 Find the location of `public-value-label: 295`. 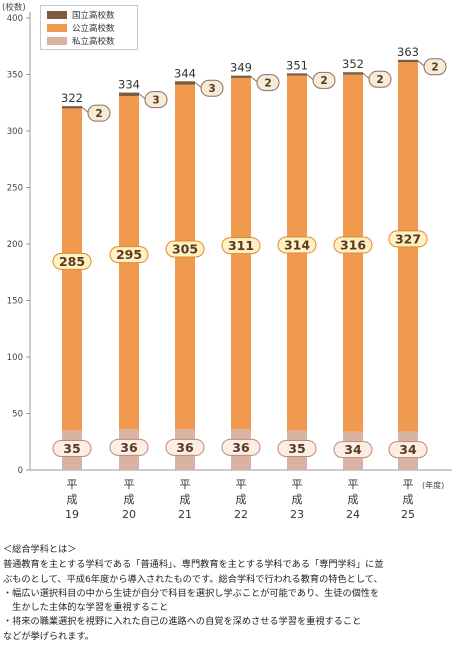

public-value-label: 295 is located at coordinates (129, 254).